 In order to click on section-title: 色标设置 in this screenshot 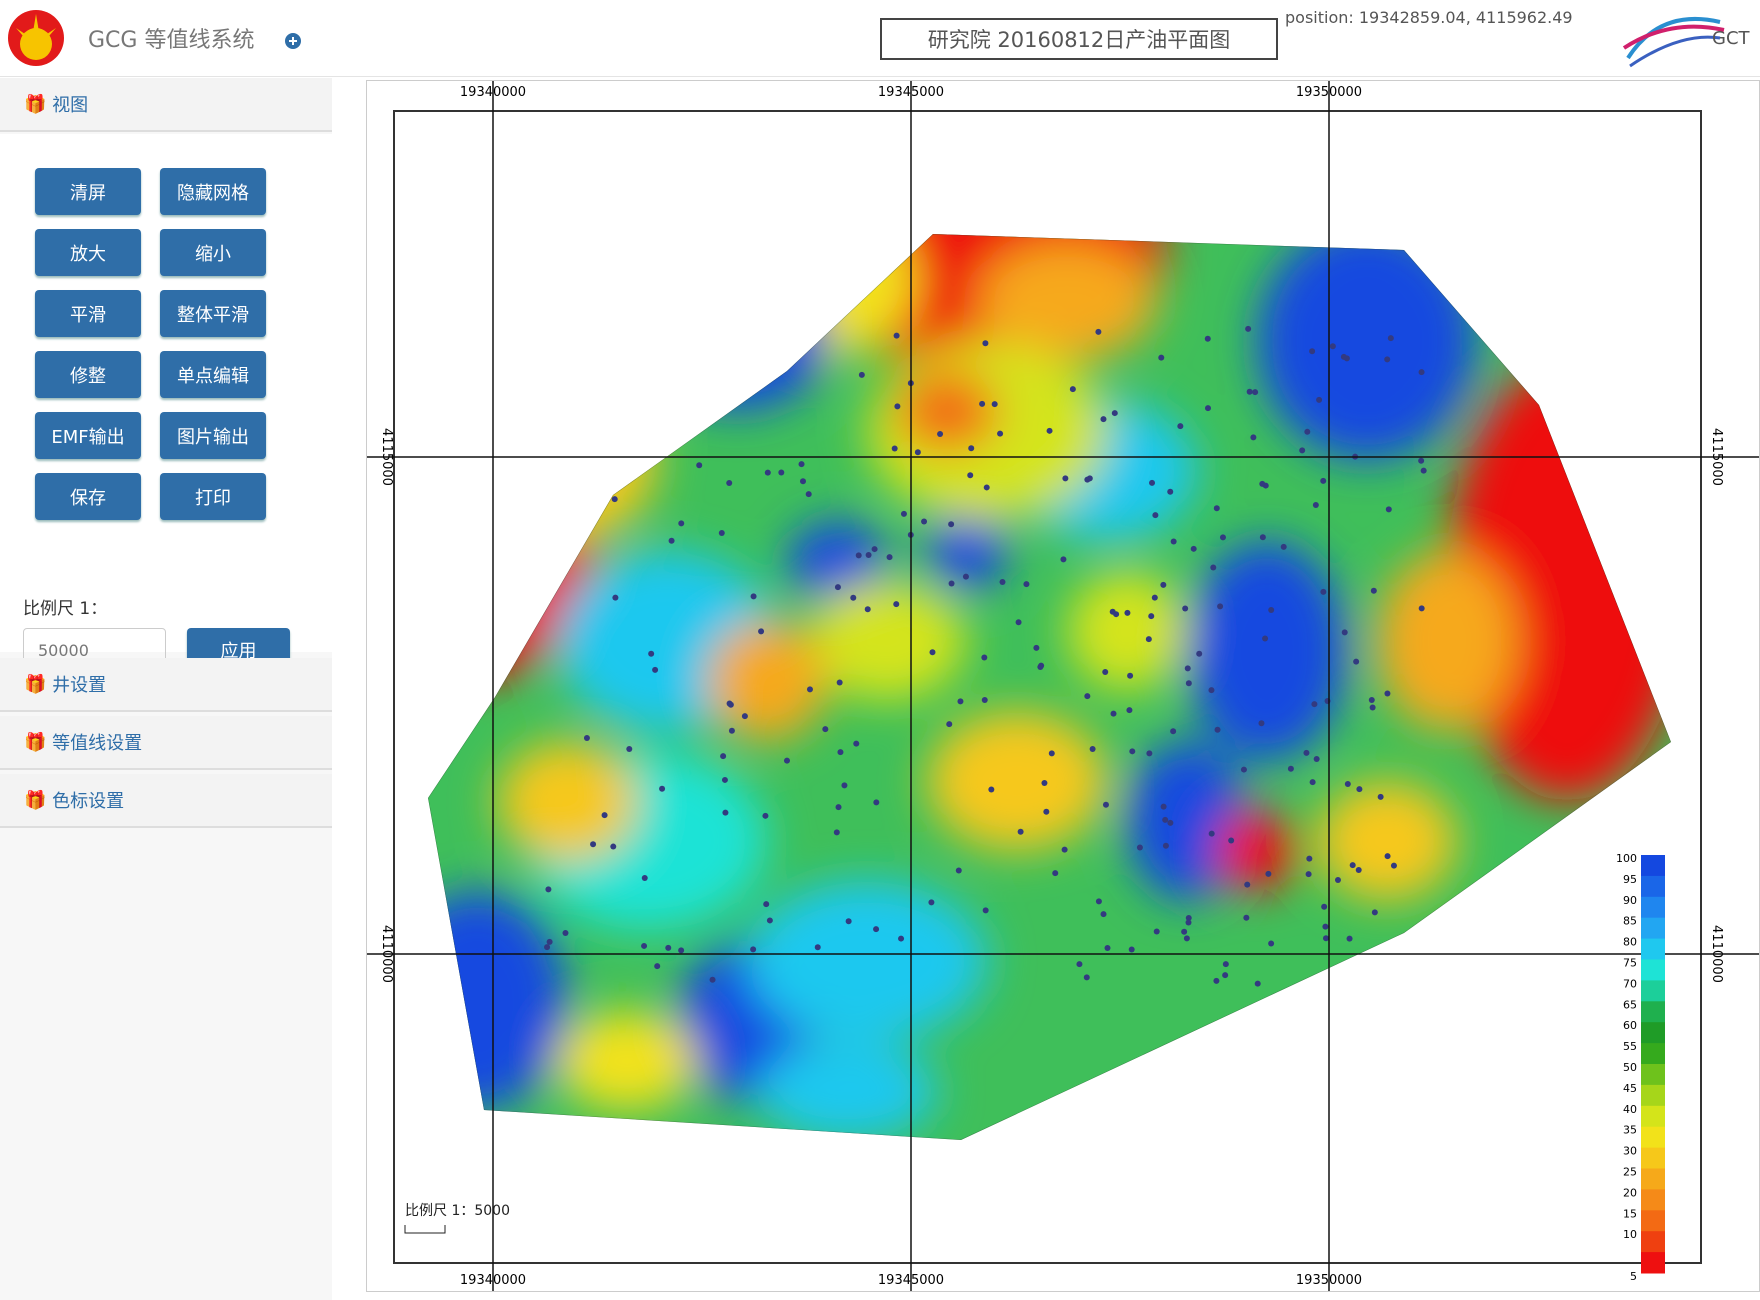, I will do `click(88, 801)`.